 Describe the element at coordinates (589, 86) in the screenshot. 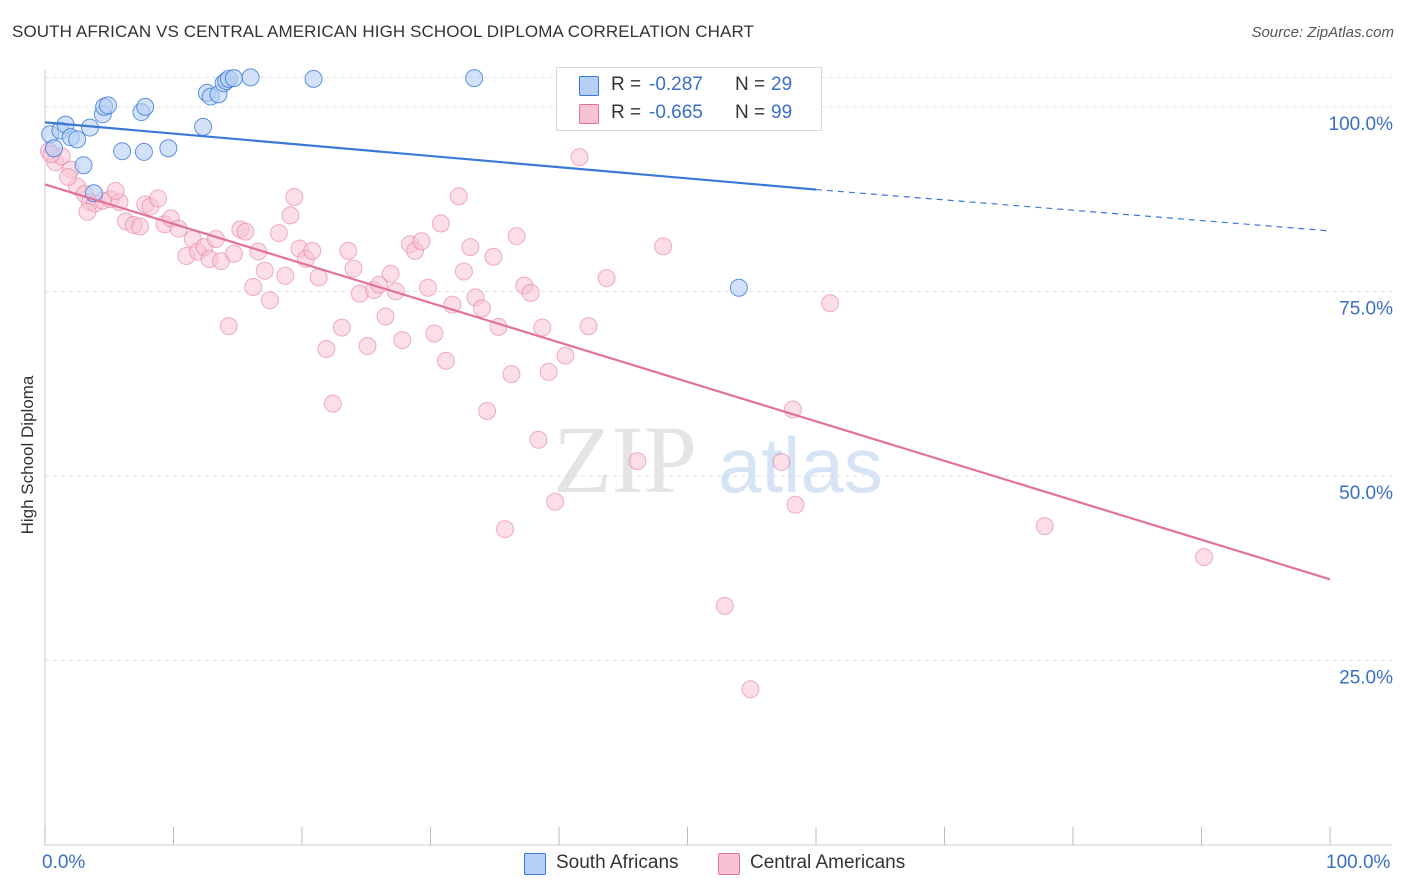

I see `legend-swatch-south-africans` at that location.